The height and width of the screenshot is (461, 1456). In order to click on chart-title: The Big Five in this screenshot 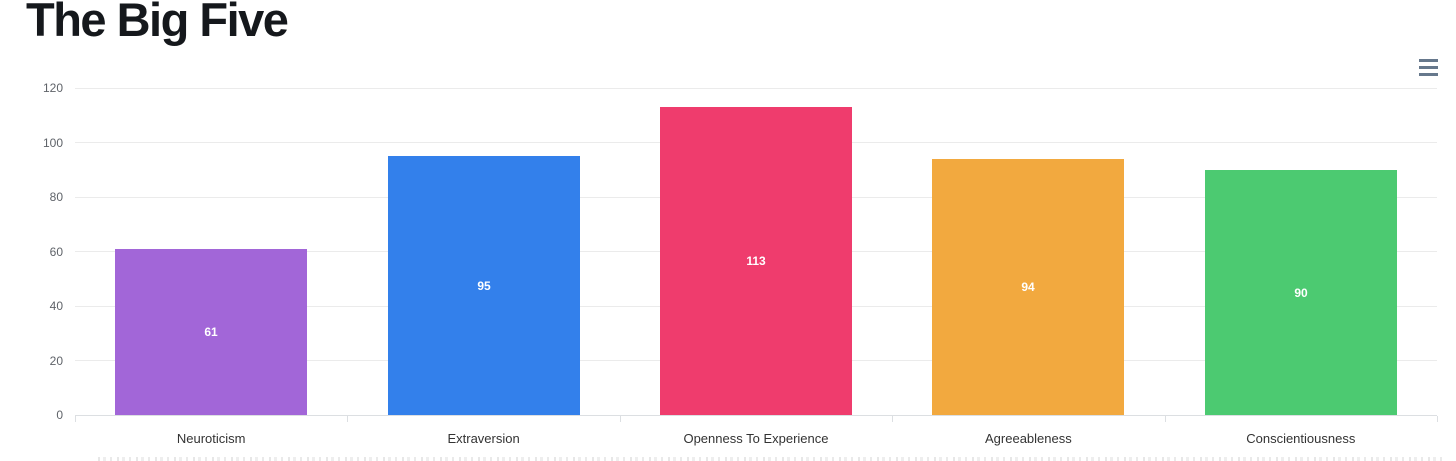, I will do `click(157, 23)`.